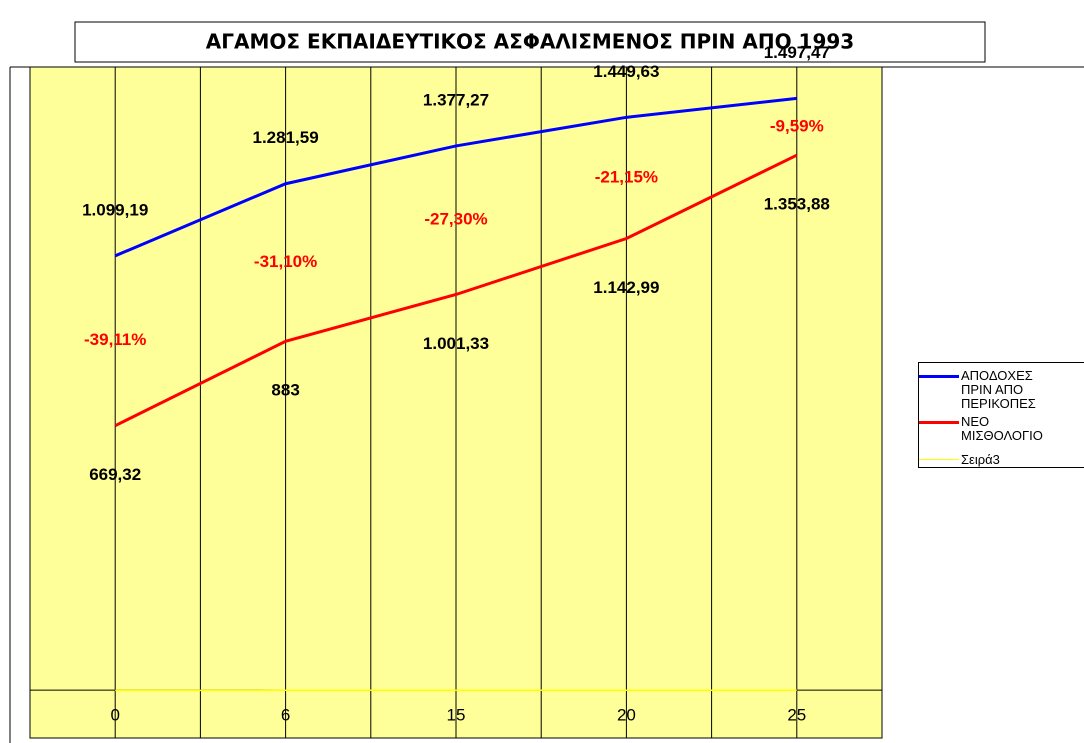 The width and height of the screenshot is (1084, 743). Describe the element at coordinates (455, 177) in the screenshot. I see `series-line` at that location.